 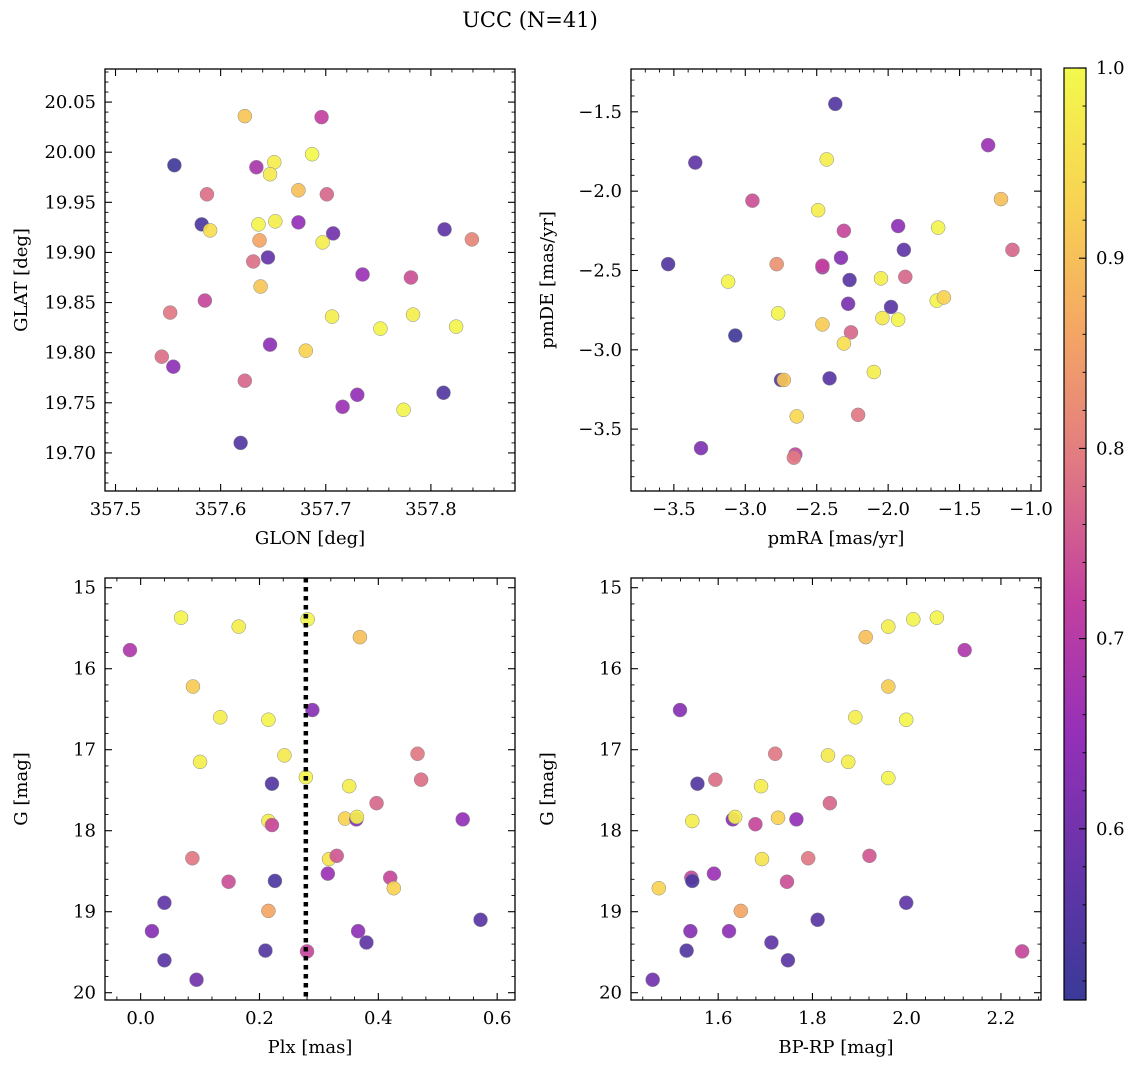 What do you see at coordinates (84, 669) in the screenshot?
I see `y-tick-label: 16` at bounding box center [84, 669].